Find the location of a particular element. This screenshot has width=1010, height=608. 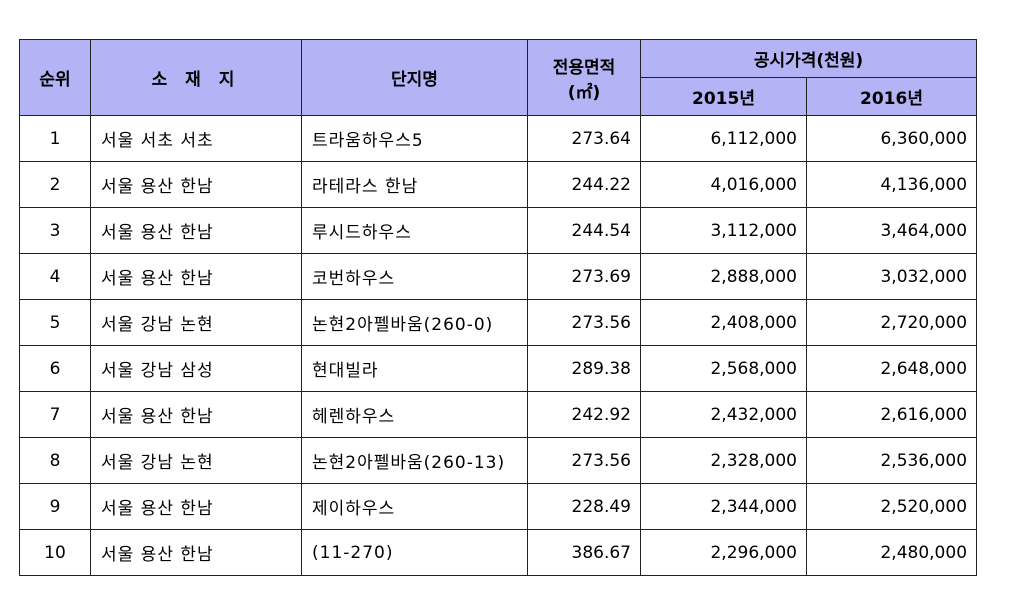

table-row: 9 서울 용산 한남 제이하우스 228.49 2,344,000 2,520,000 is located at coordinates (498, 506).